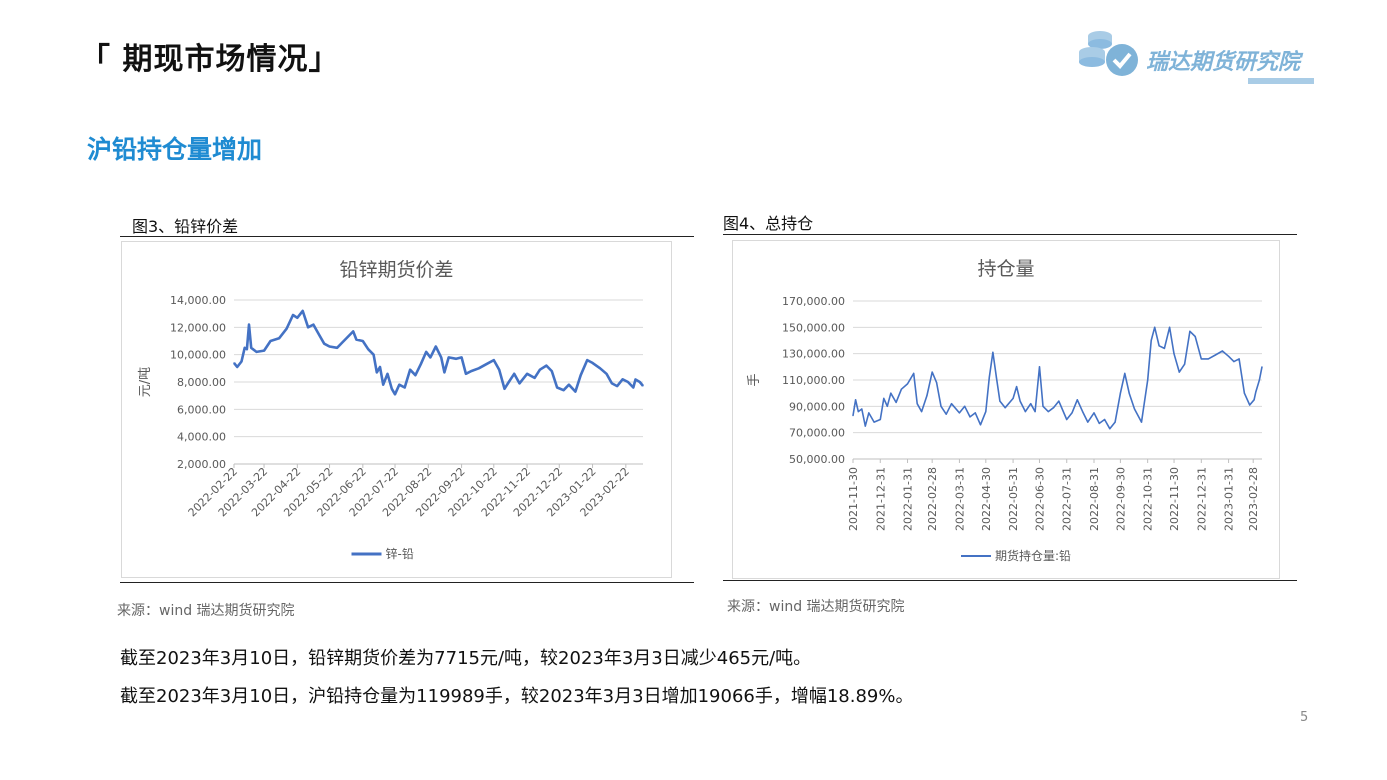 This screenshot has height=780, width=1387. I want to click on y-tick-label: 130,000.00, so click(813, 354).